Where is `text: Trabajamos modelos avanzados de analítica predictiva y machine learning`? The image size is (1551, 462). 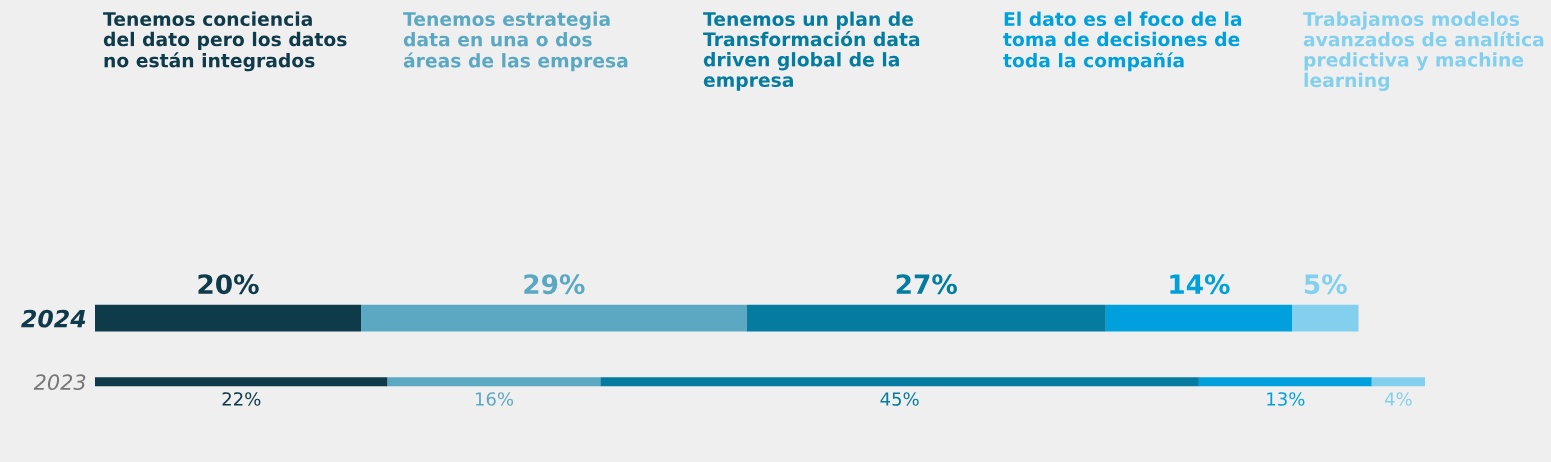 text: Trabajamos modelos avanzados de analítica predictiva y machine learning is located at coordinates (1423, 51).